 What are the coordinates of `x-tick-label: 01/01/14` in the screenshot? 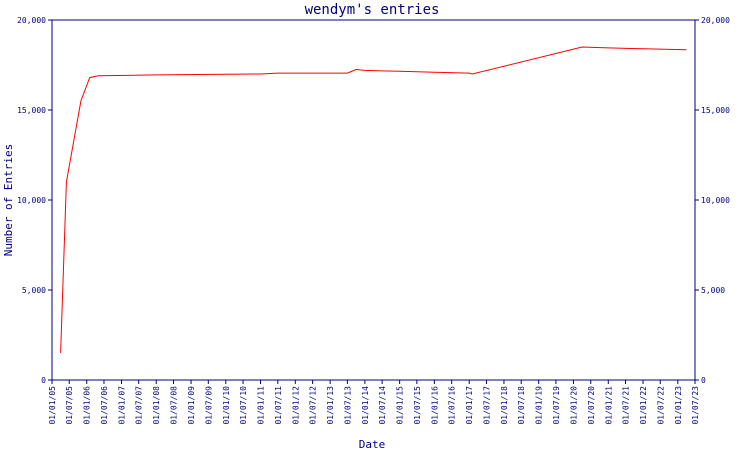 It's located at (365, 405).